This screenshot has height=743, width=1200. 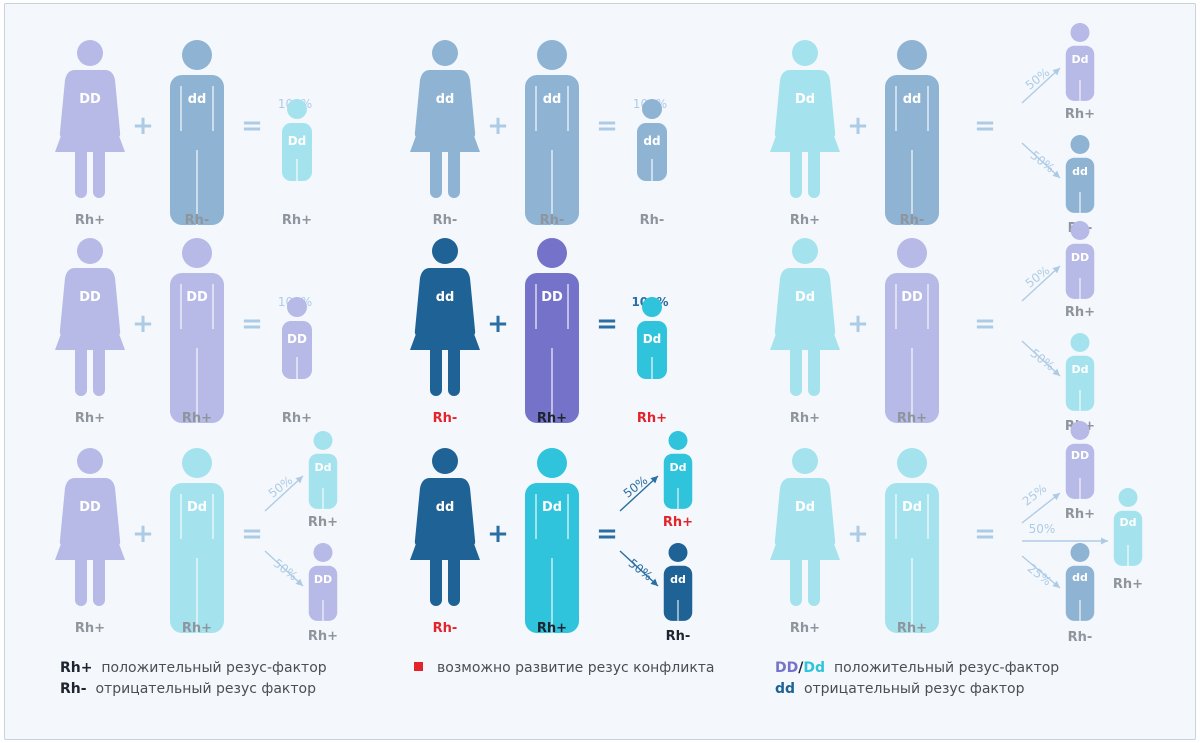 I want to click on father-genotype: DD, so click(x=912, y=297).